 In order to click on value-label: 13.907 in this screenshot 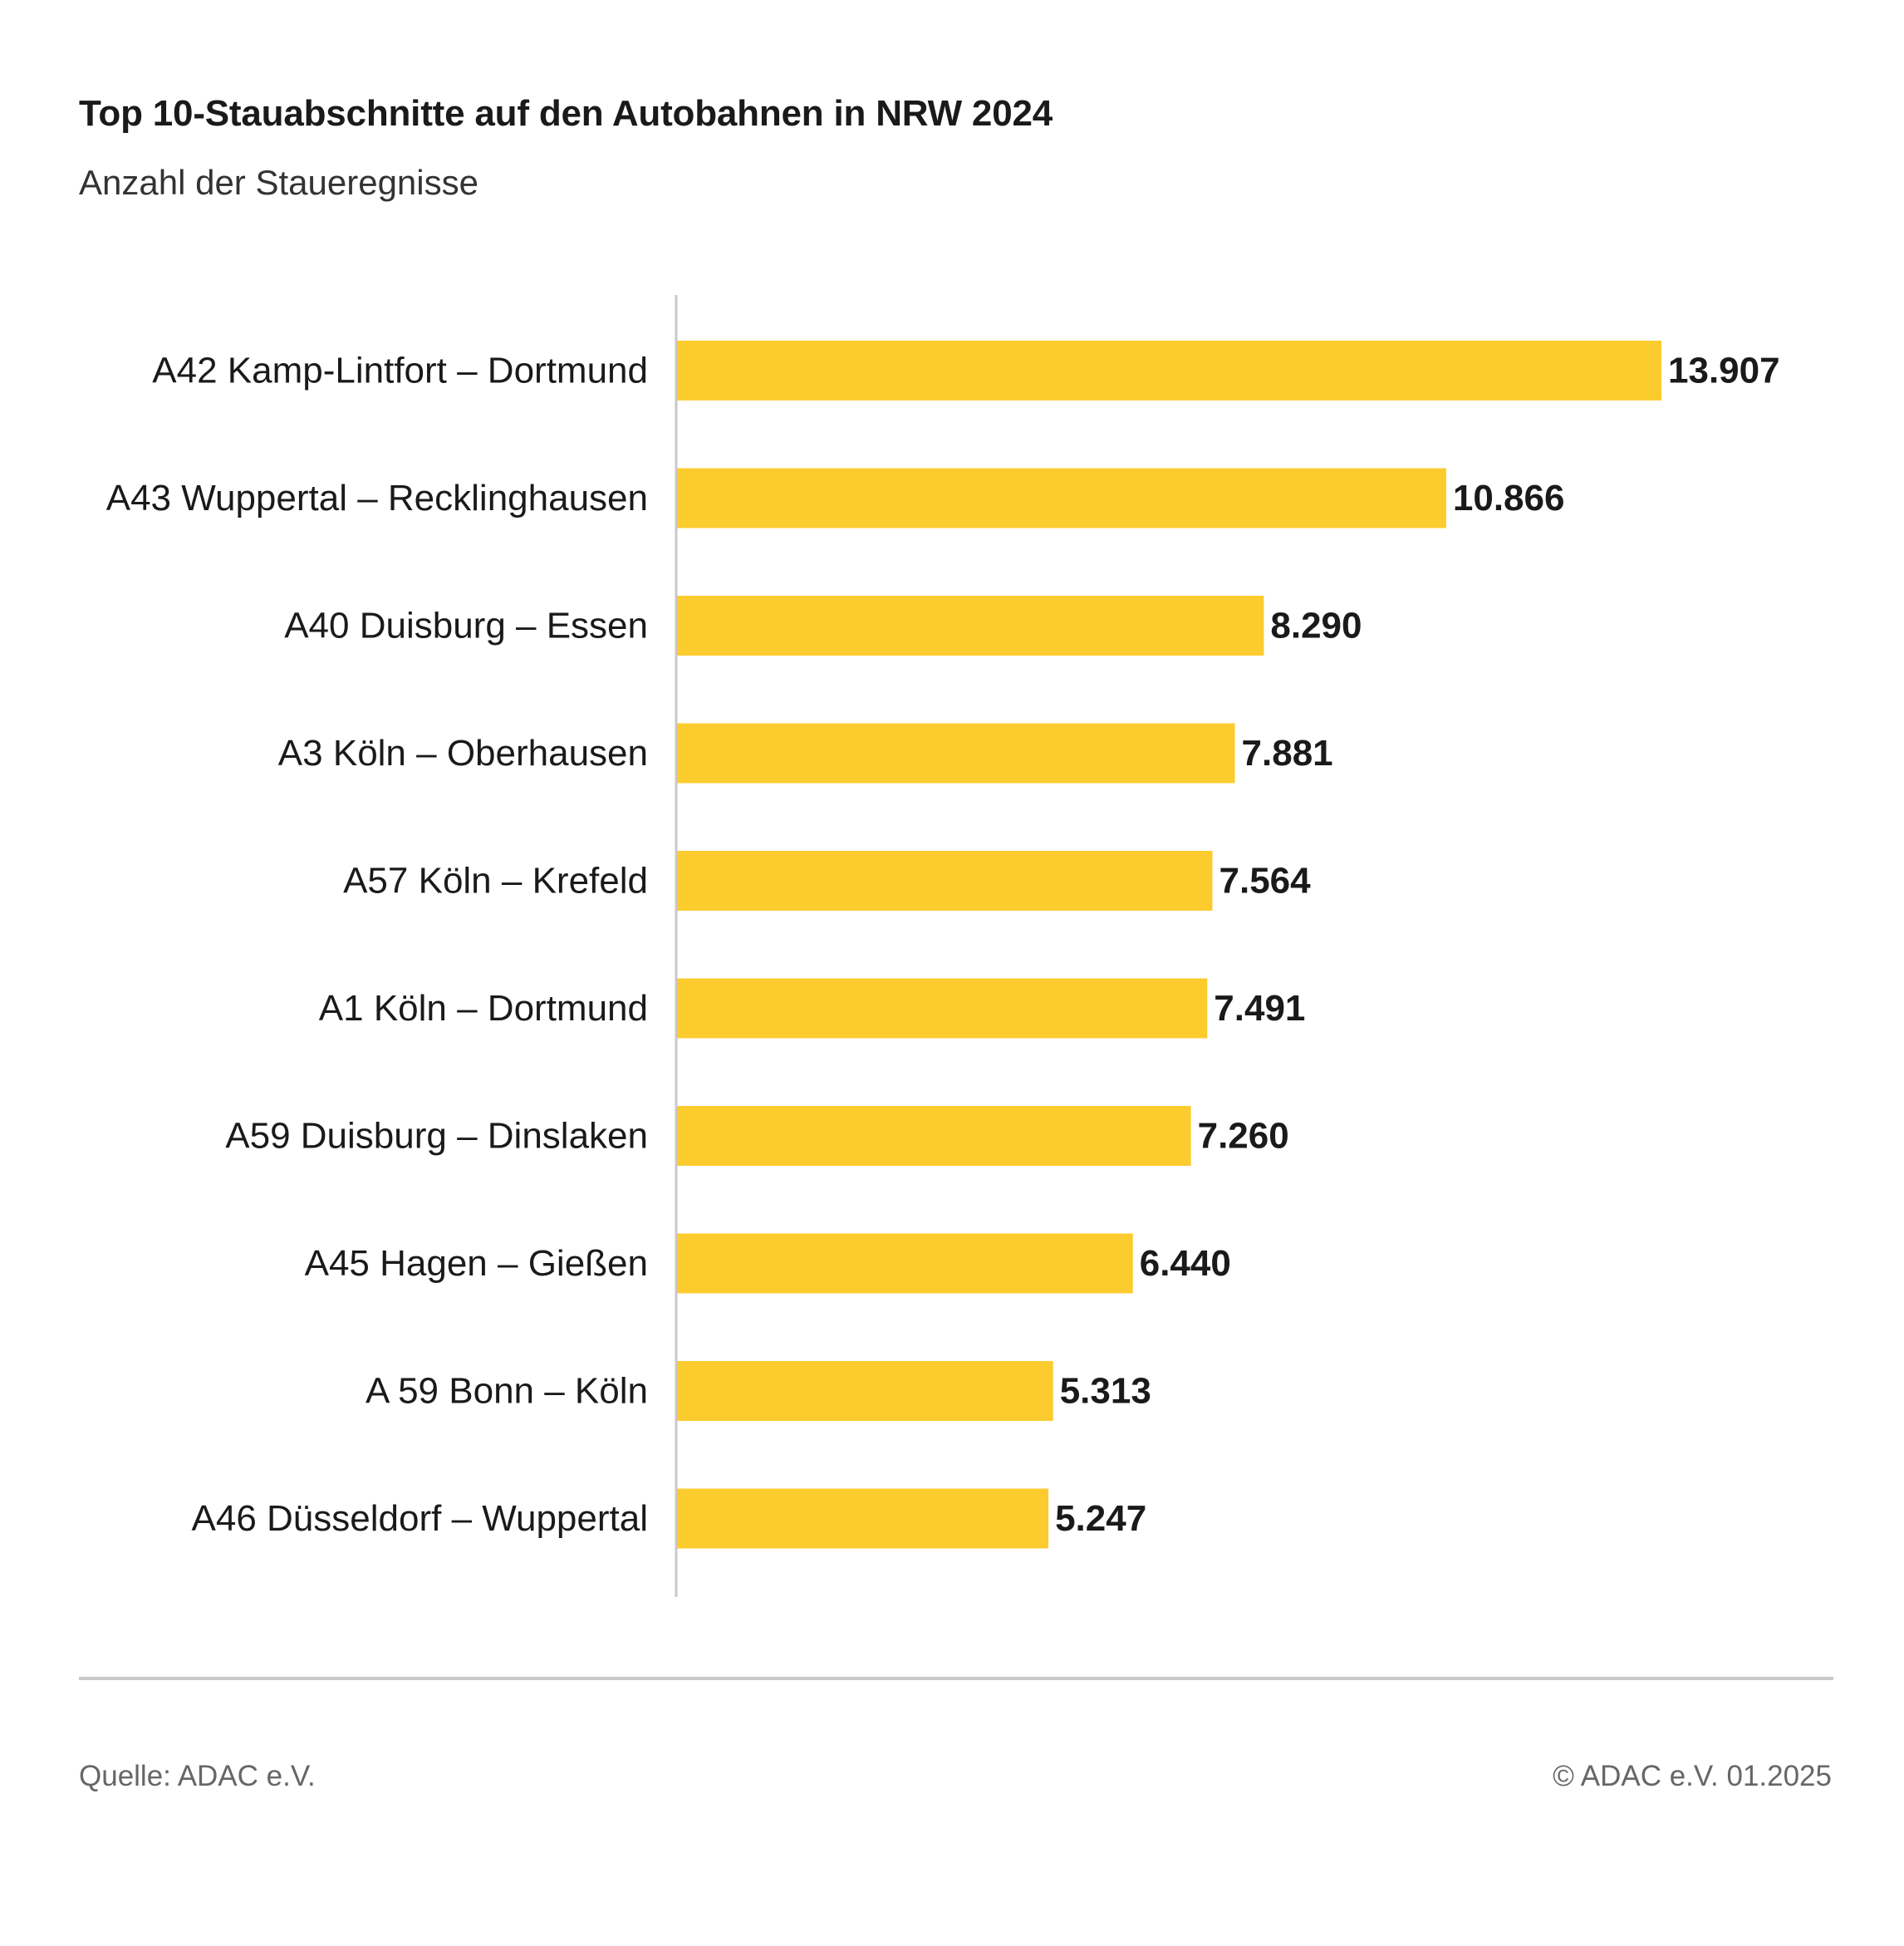, I will do `click(1724, 371)`.